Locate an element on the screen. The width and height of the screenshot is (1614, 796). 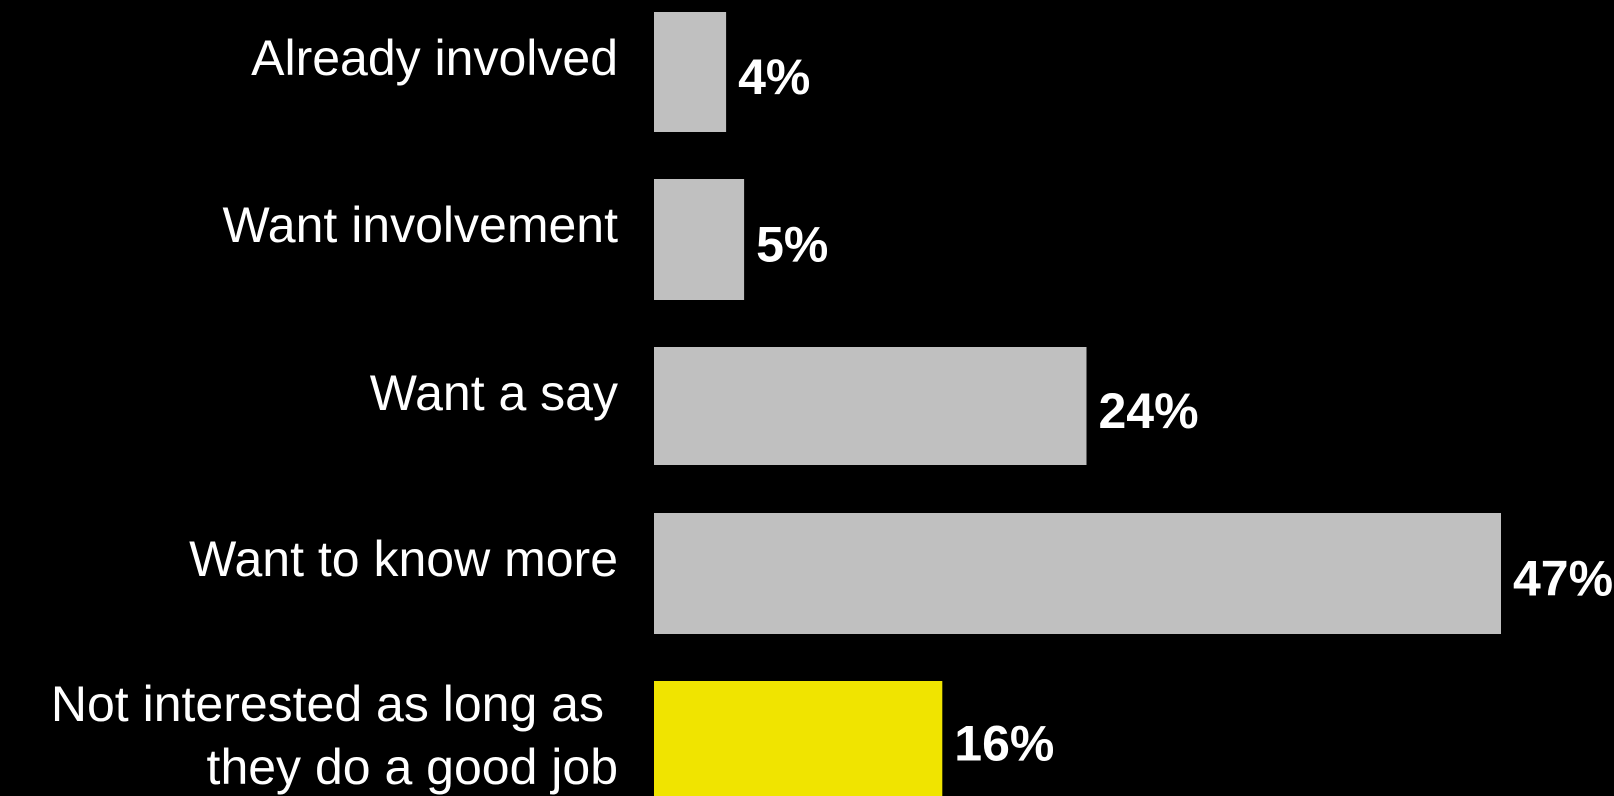
value-label-5: 16% is located at coordinates (1004, 744).